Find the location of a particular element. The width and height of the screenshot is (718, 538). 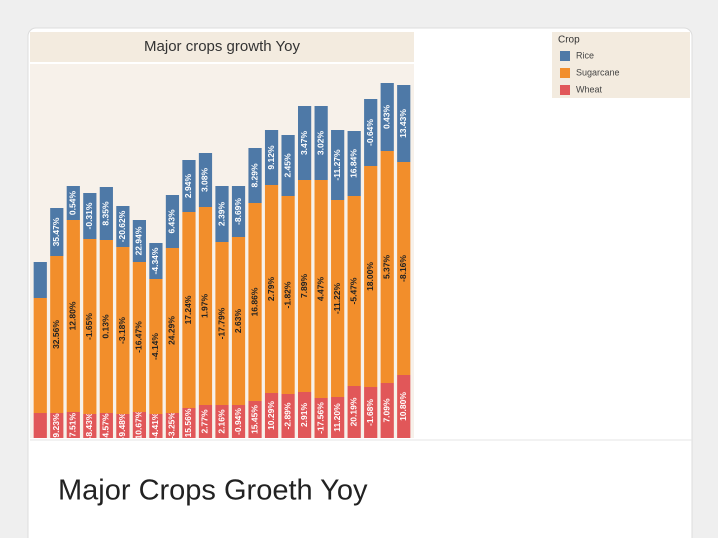

data-label: -8.43% is located at coordinates (89, 425).